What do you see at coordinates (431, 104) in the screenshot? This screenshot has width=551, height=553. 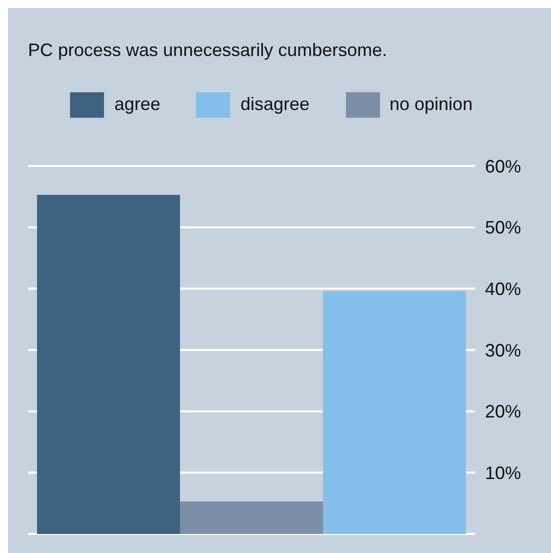 I see `legend-label: no opinion` at bounding box center [431, 104].